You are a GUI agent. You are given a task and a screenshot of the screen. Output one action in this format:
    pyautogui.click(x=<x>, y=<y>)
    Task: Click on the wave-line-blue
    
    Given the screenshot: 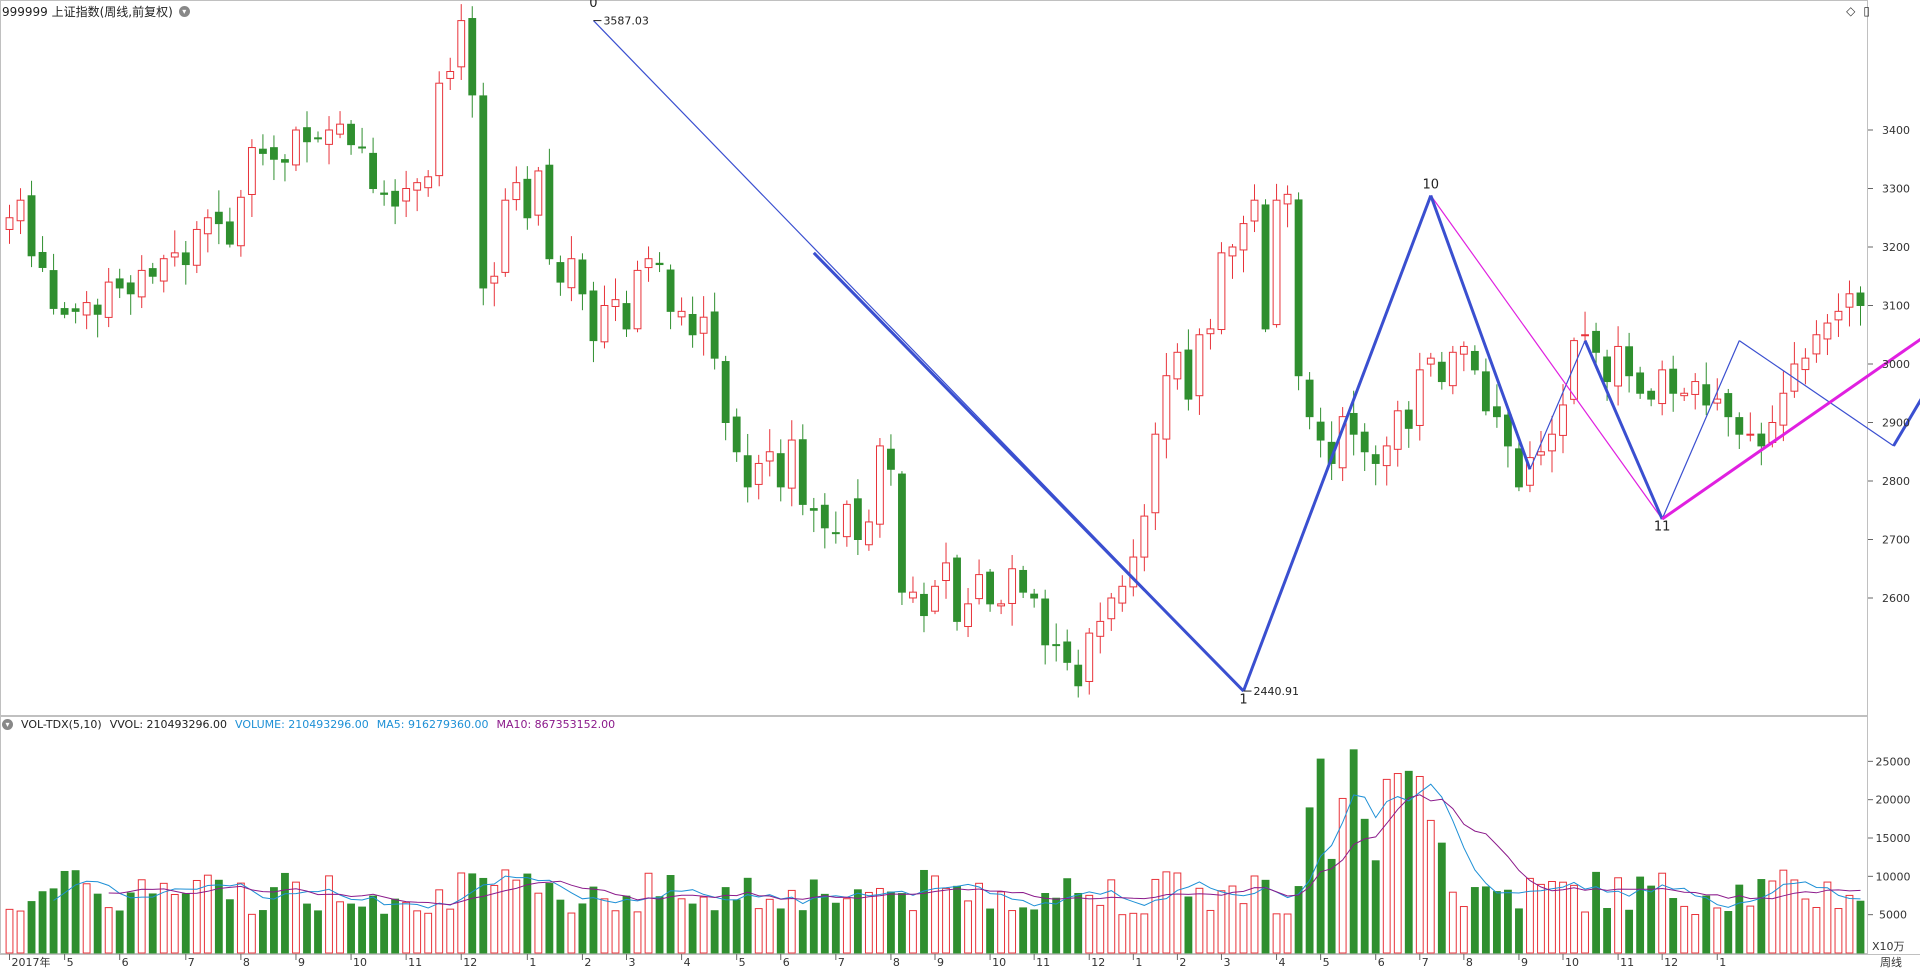 What is the action you would take?
    pyautogui.click(x=1816, y=393)
    